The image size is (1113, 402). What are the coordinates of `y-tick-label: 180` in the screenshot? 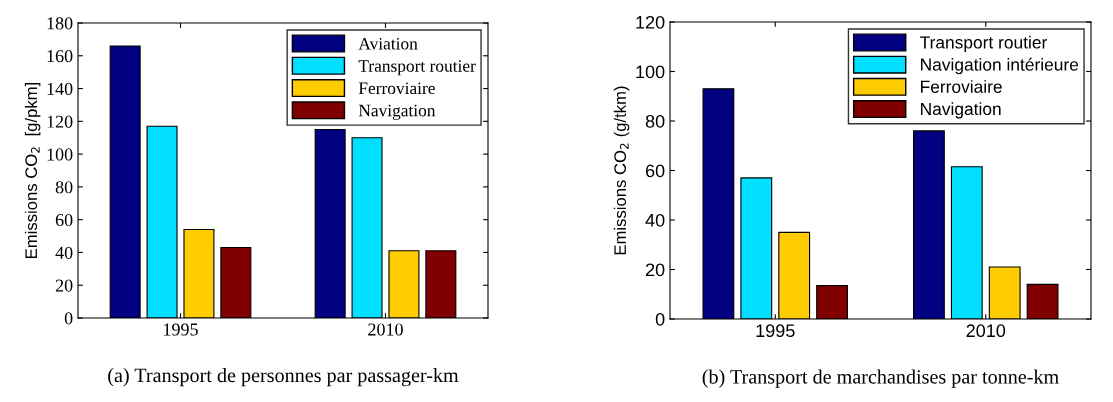 It's located at (60, 23).